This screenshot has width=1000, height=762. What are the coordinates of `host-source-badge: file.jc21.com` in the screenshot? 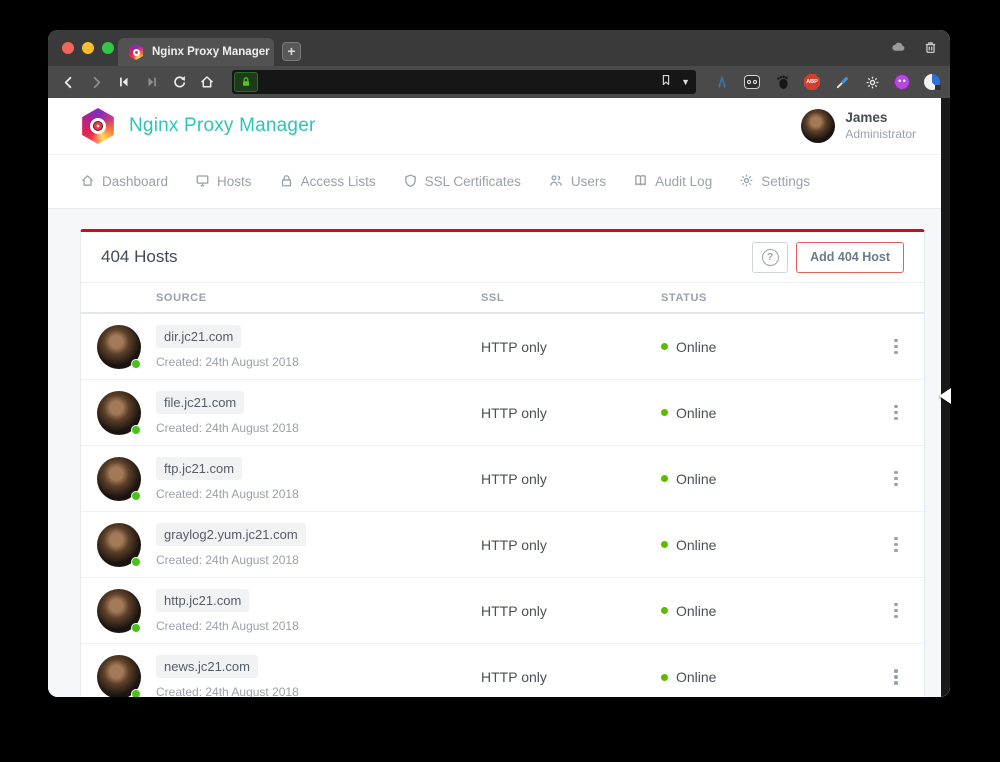 It's located at (200, 402).